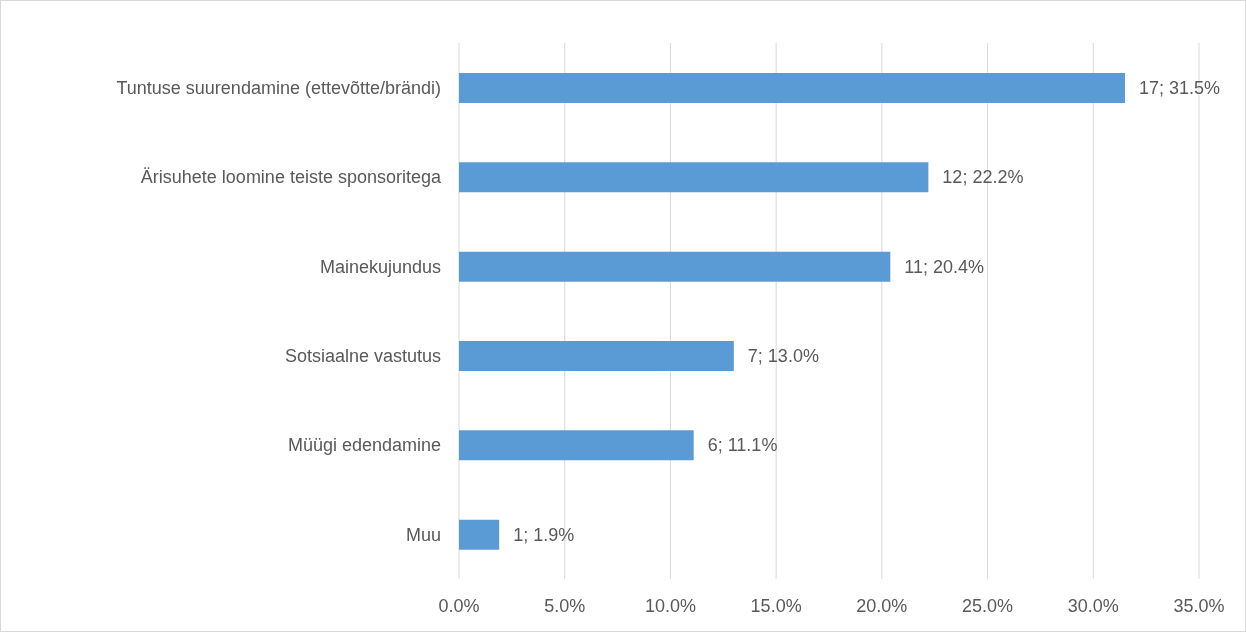 Image resolution: width=1246 pixels, height=632 pixels. Describe the element at coordinates (291, 177) in the screenshot. I see `y-tick-label: Ärisuhete loomine teiste sponsoritega` at that location.